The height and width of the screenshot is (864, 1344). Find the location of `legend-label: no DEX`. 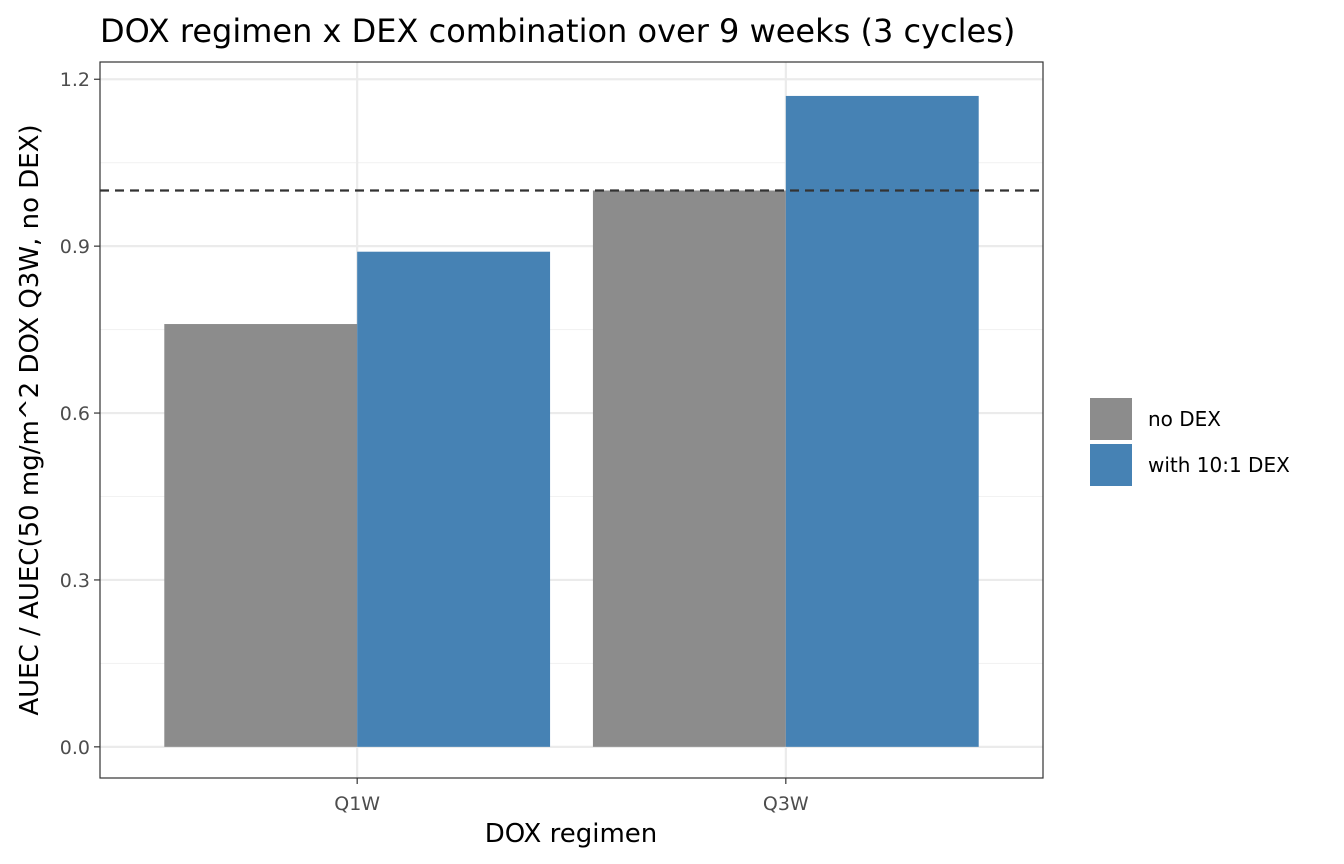

legend-label: no DEX is located at coordinates (1184, 419).